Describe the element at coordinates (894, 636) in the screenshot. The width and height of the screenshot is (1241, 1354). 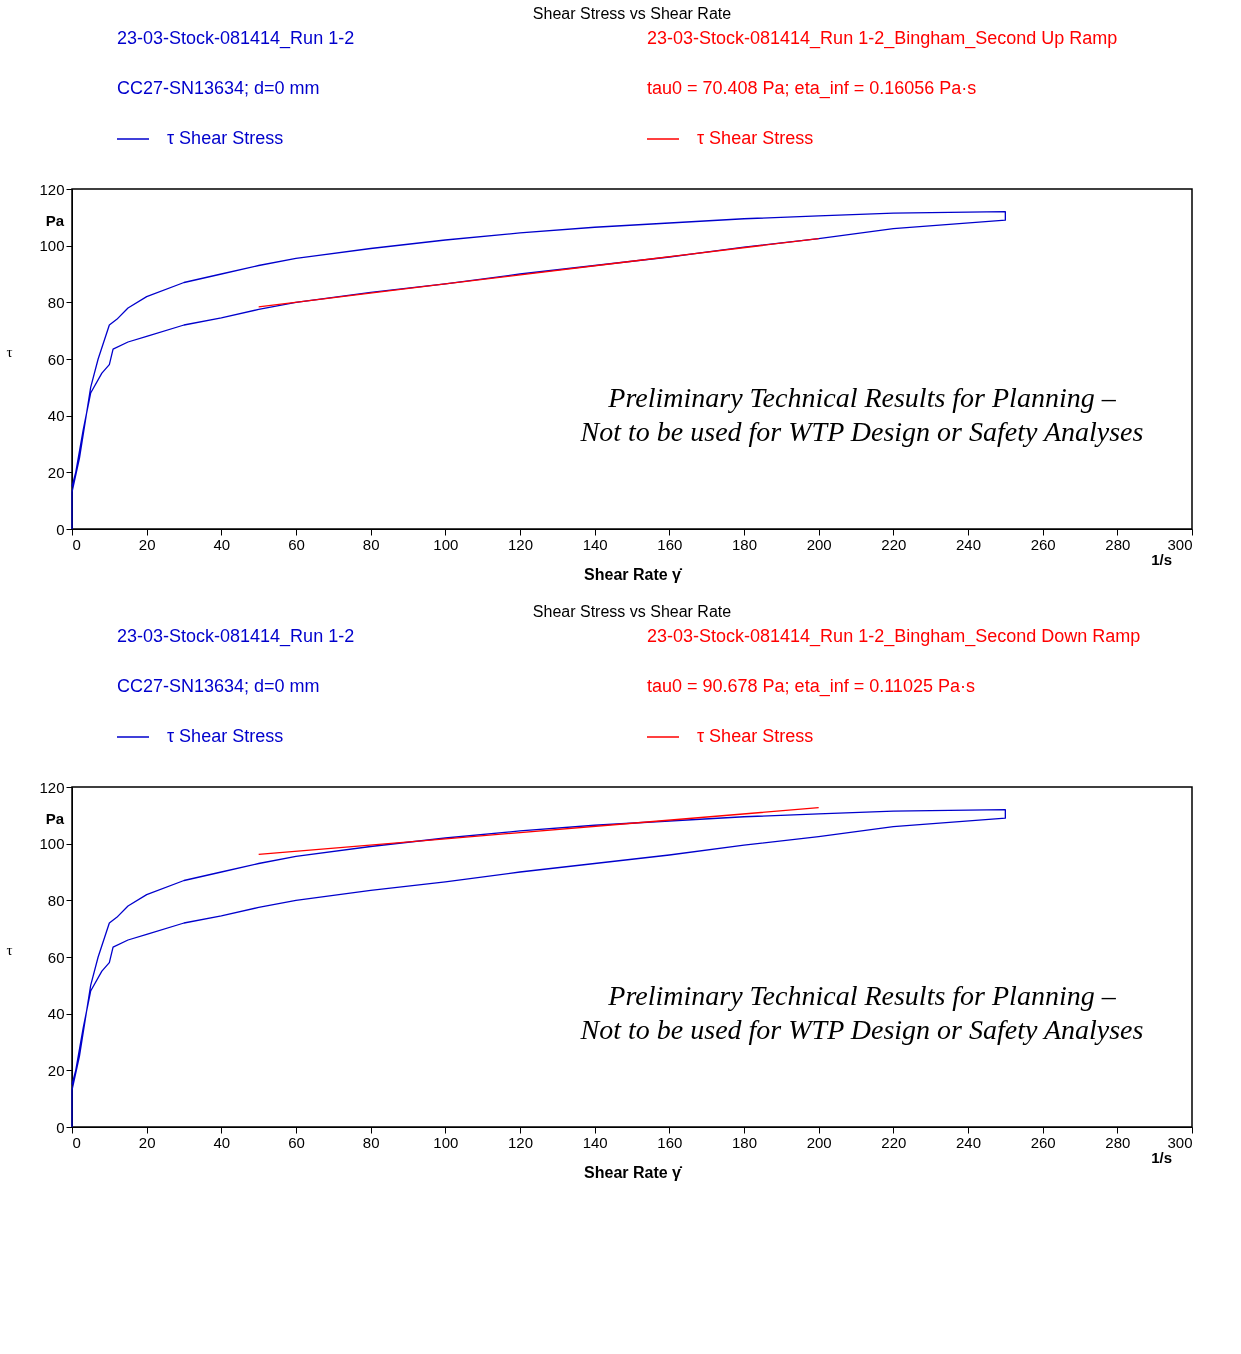
I see `text: 23-03-Stock-081414_Run 1-2_Bingham_Second Down Ramp` at that location.